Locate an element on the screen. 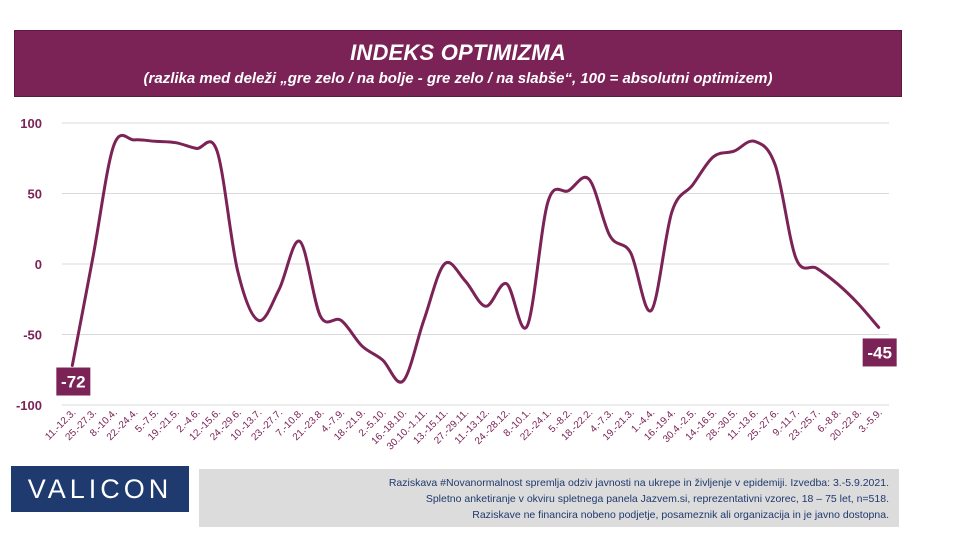 The image size is (960, 540). first-value-label: -72 is located at coordinates (73, 382).